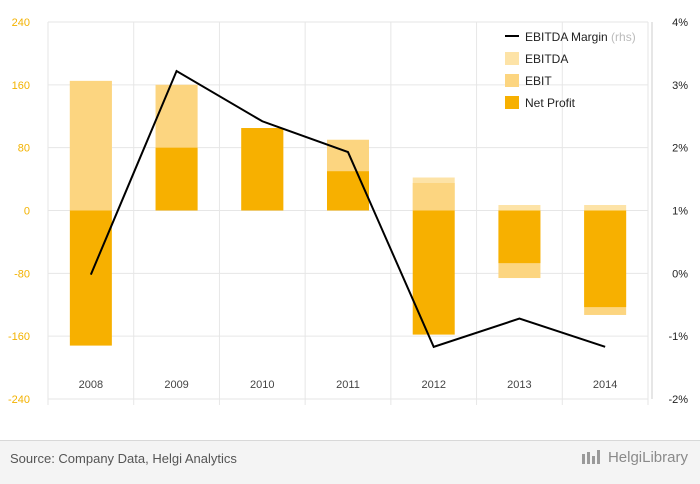 The height and width of the screenshot is (484, 700). I want to click on y-right-tick-label: 1%, so click(680, 212).